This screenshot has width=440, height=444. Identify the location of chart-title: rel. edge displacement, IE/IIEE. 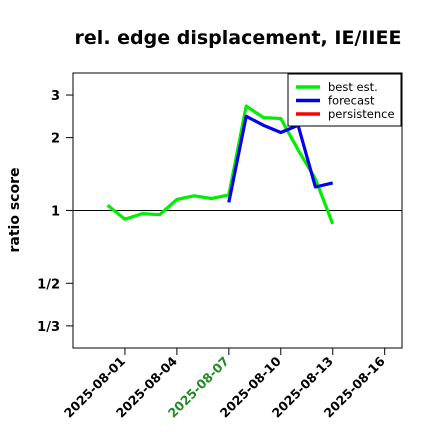
(238, 38).